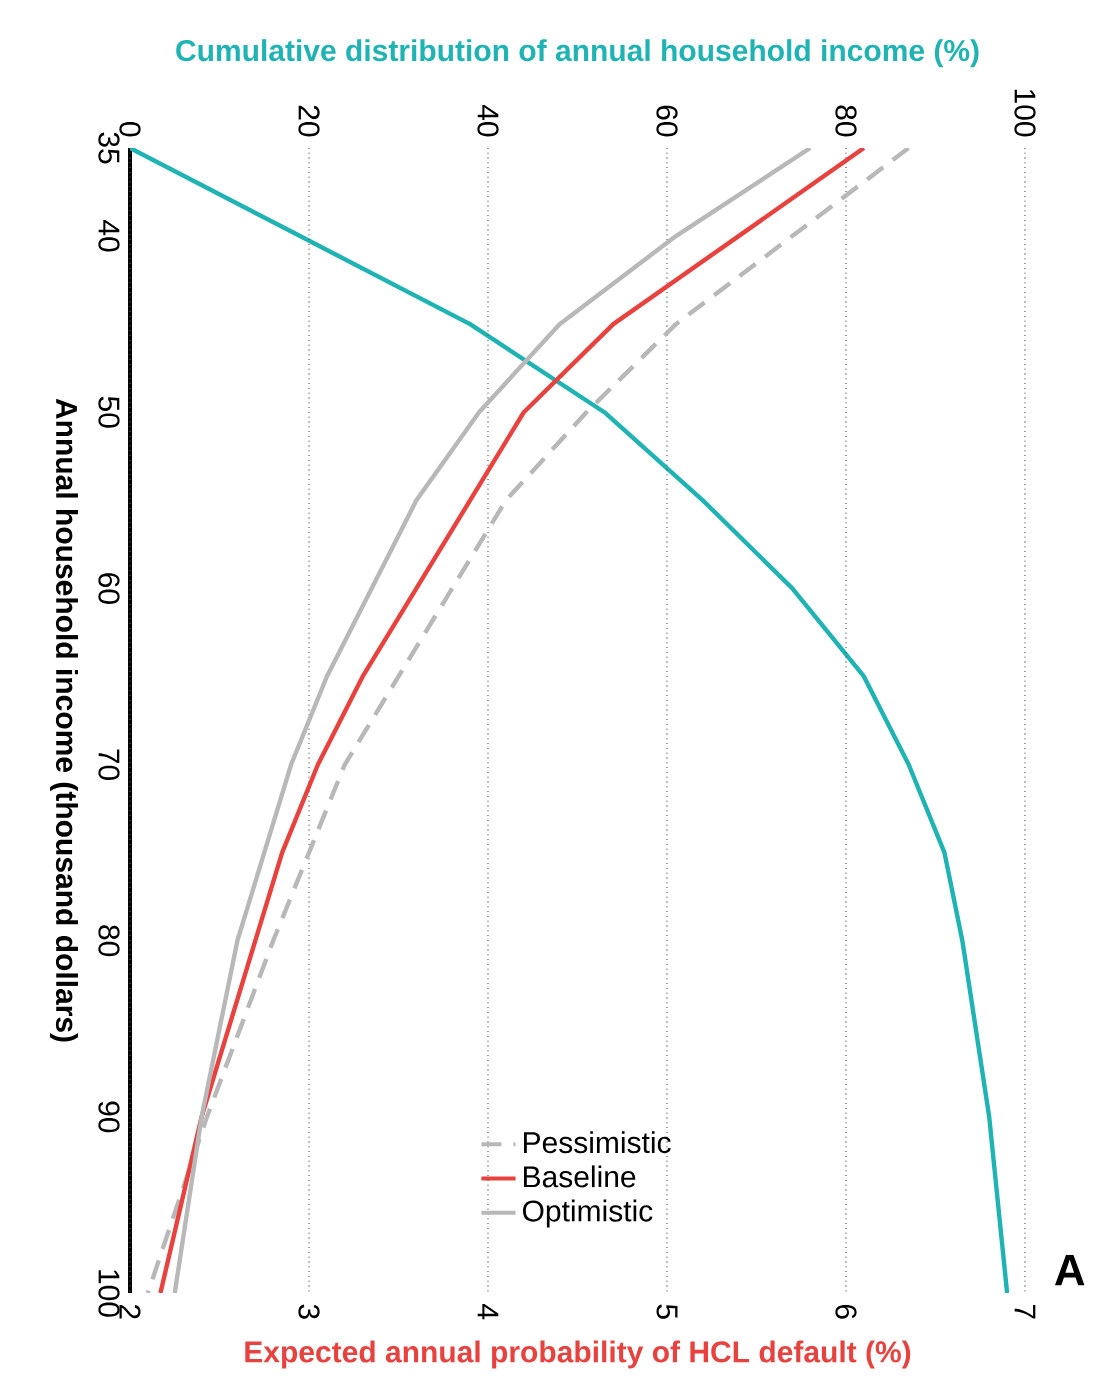  What do you see at coordinates (309, 1311) in the screenshot?
I see `x-tick-label: 3` at bounding box center [309, 1311].